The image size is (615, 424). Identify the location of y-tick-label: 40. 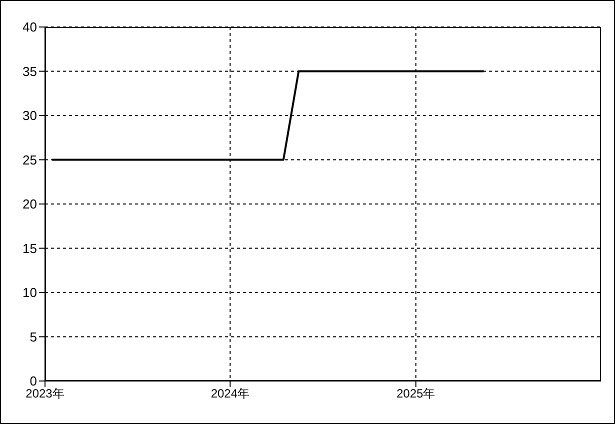
(29, 27).